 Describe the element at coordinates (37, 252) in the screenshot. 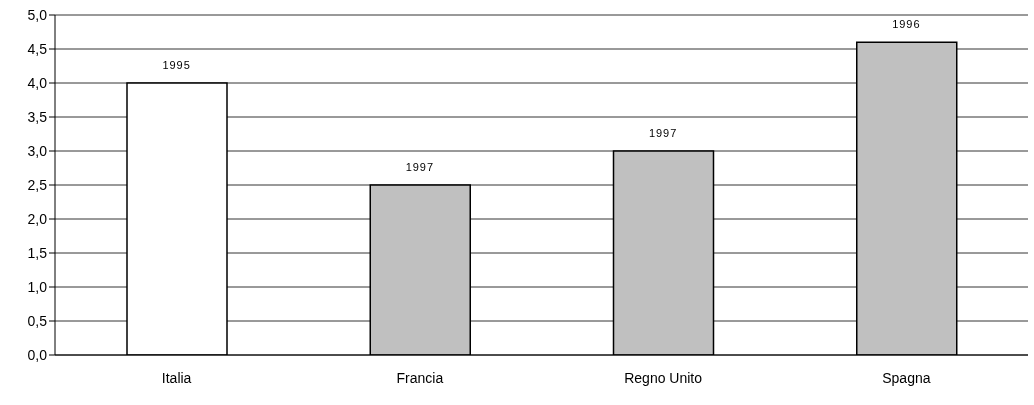

I see `y-tick-label: 1,5` at that location.